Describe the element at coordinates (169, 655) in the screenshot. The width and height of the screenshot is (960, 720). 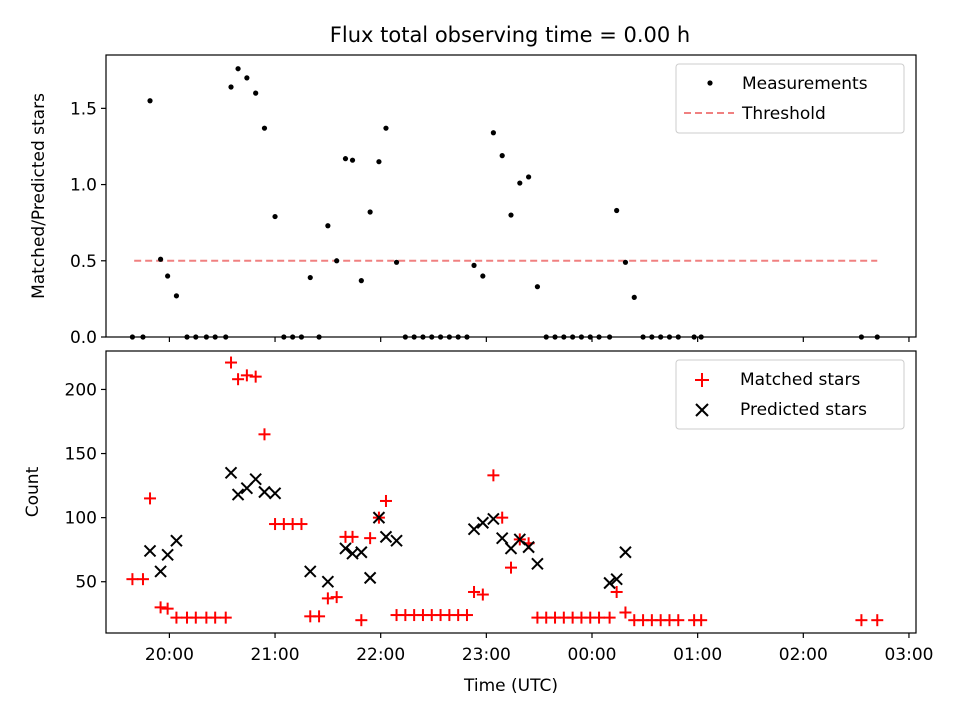
I see `x-tick-label: 20:00` at that location.